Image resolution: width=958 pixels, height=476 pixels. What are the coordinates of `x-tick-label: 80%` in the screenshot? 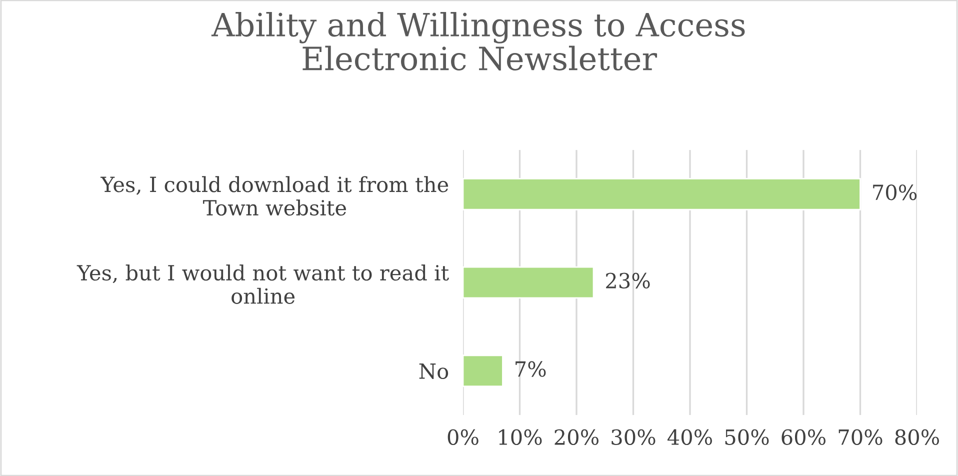 It's located at (917, 437).